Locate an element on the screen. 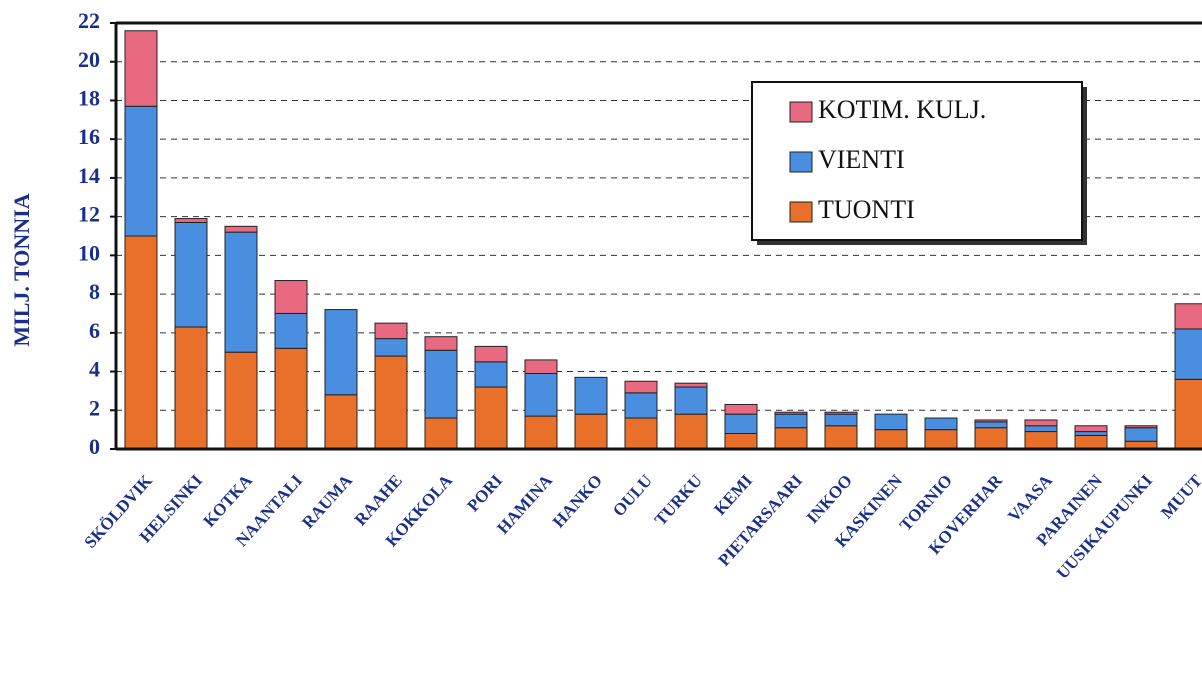 This screenshot has height=674, width=1202. x-tick-label: UUSIKAUPUNKI is located at coordinates (1104, 527).